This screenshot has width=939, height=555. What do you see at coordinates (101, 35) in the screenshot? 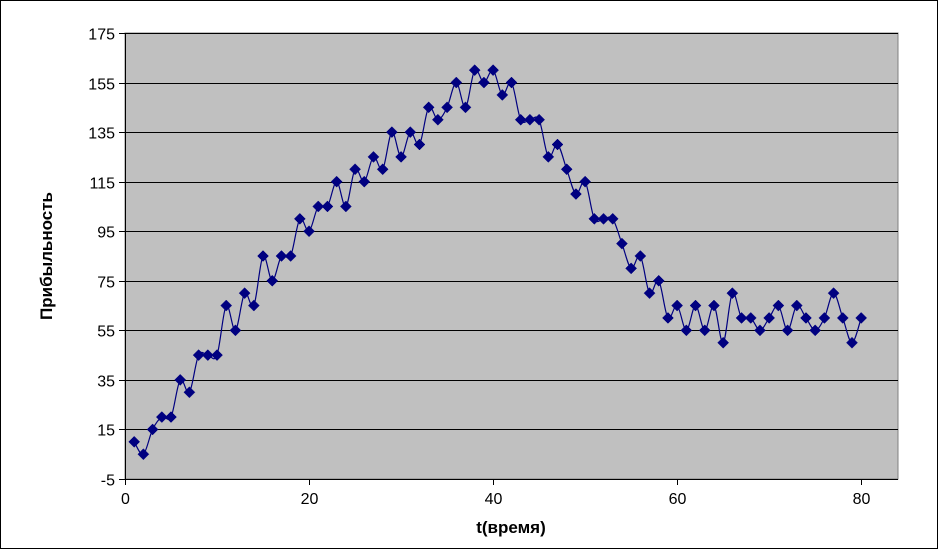
I see `y-tick-label-9: 175` at bounding box center [101, 35].